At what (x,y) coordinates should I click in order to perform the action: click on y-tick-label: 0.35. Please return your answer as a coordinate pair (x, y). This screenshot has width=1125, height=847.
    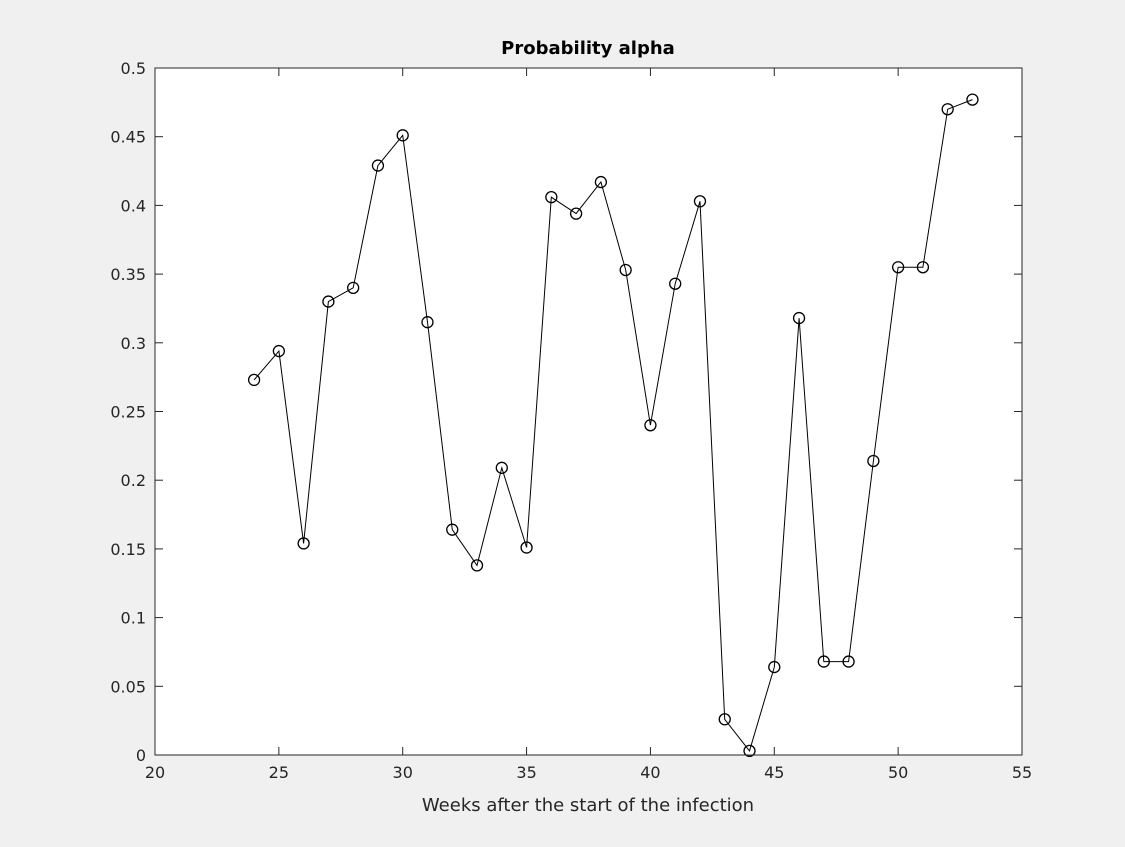
    Looking at the image, I should click on (128, 274).